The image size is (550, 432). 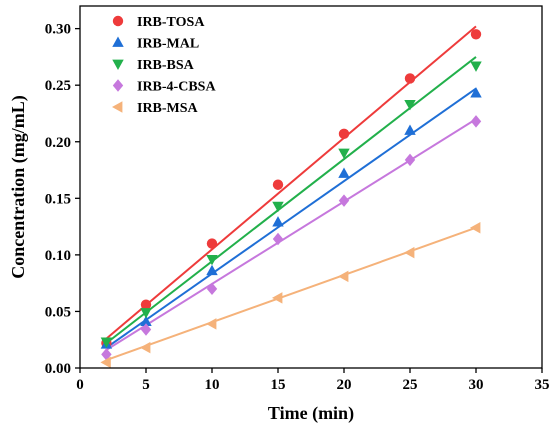 I want to click on x-axis-title: Time (min), so click(x=311, y=413).